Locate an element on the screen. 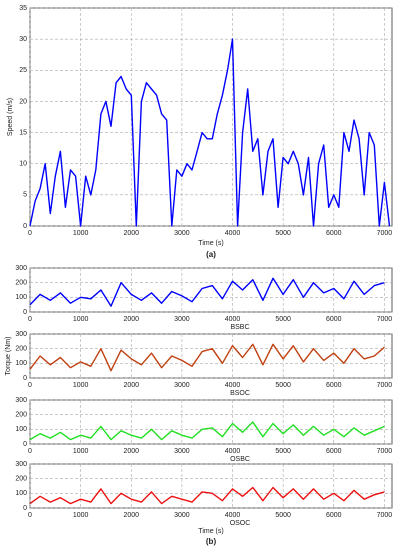  panel-label: OSOC is located at coordinates (240, 523).